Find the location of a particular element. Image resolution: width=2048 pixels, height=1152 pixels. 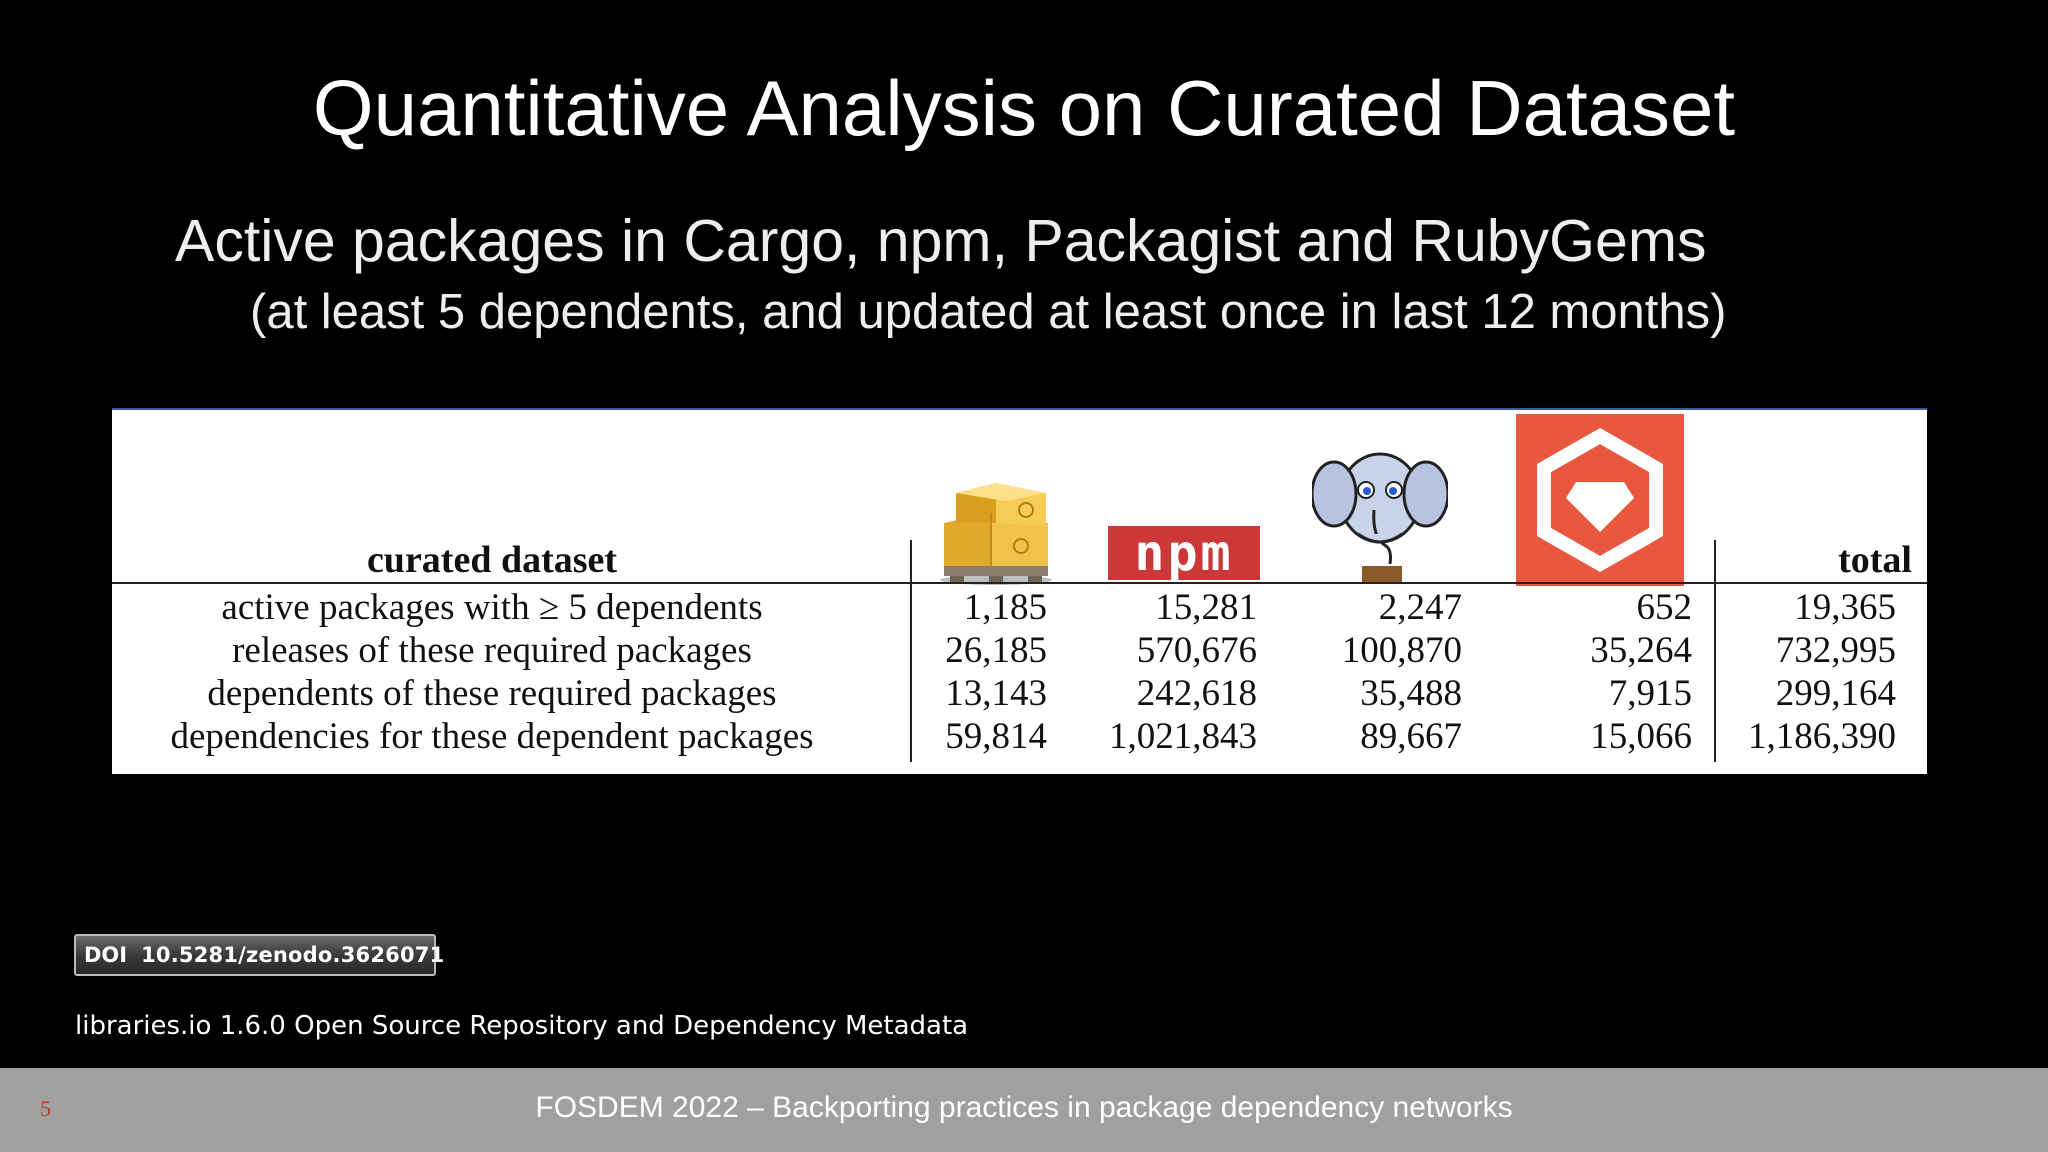

value-cell: 89,667 is located at coordinates (1411, 736).